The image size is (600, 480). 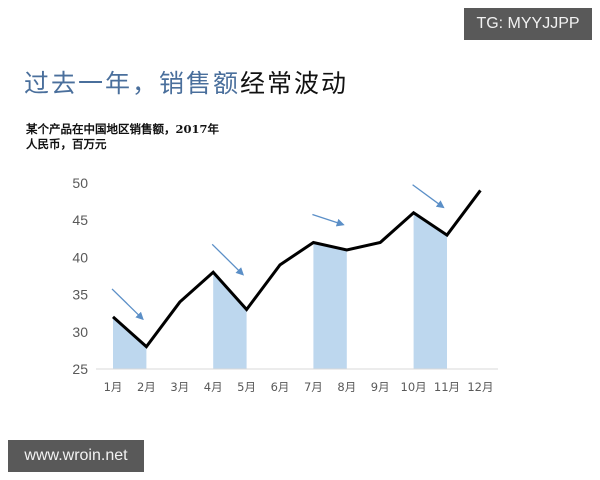 I want to click on y-tick-label: 30, so click(x=80, y=332).